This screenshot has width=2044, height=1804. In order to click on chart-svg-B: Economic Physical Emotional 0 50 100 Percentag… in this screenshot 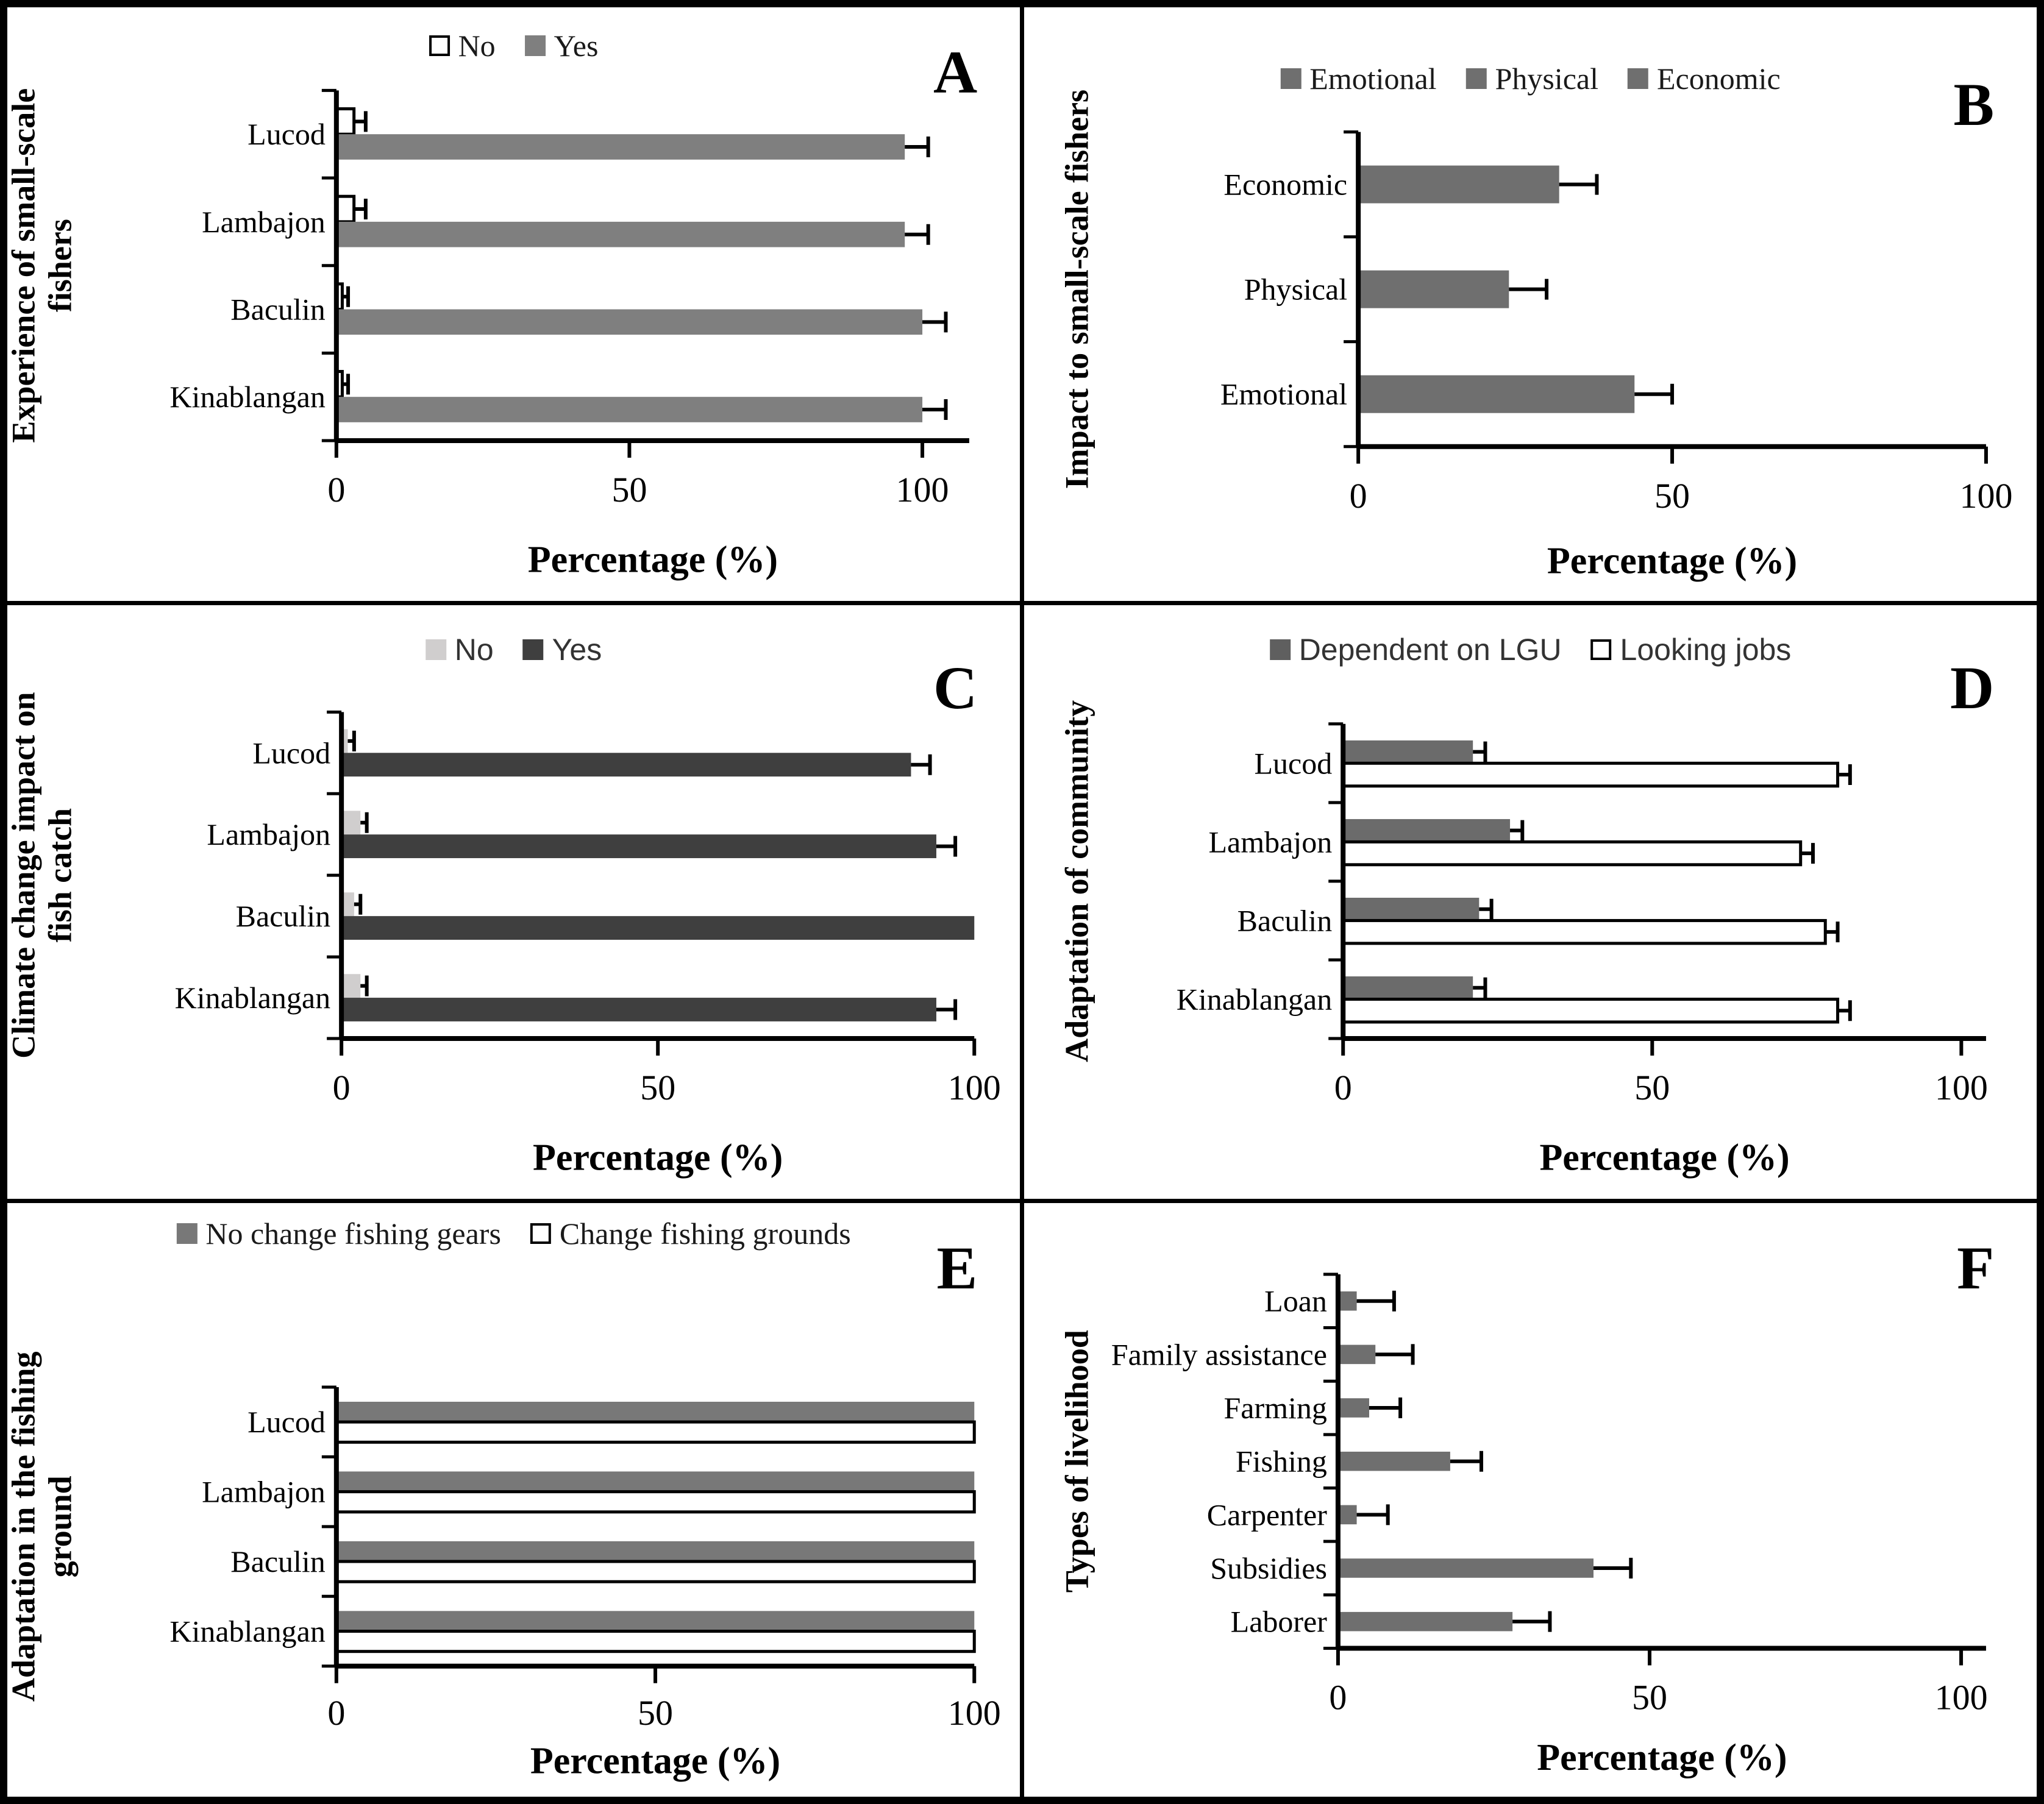, I will do `click(1535, 335)`.